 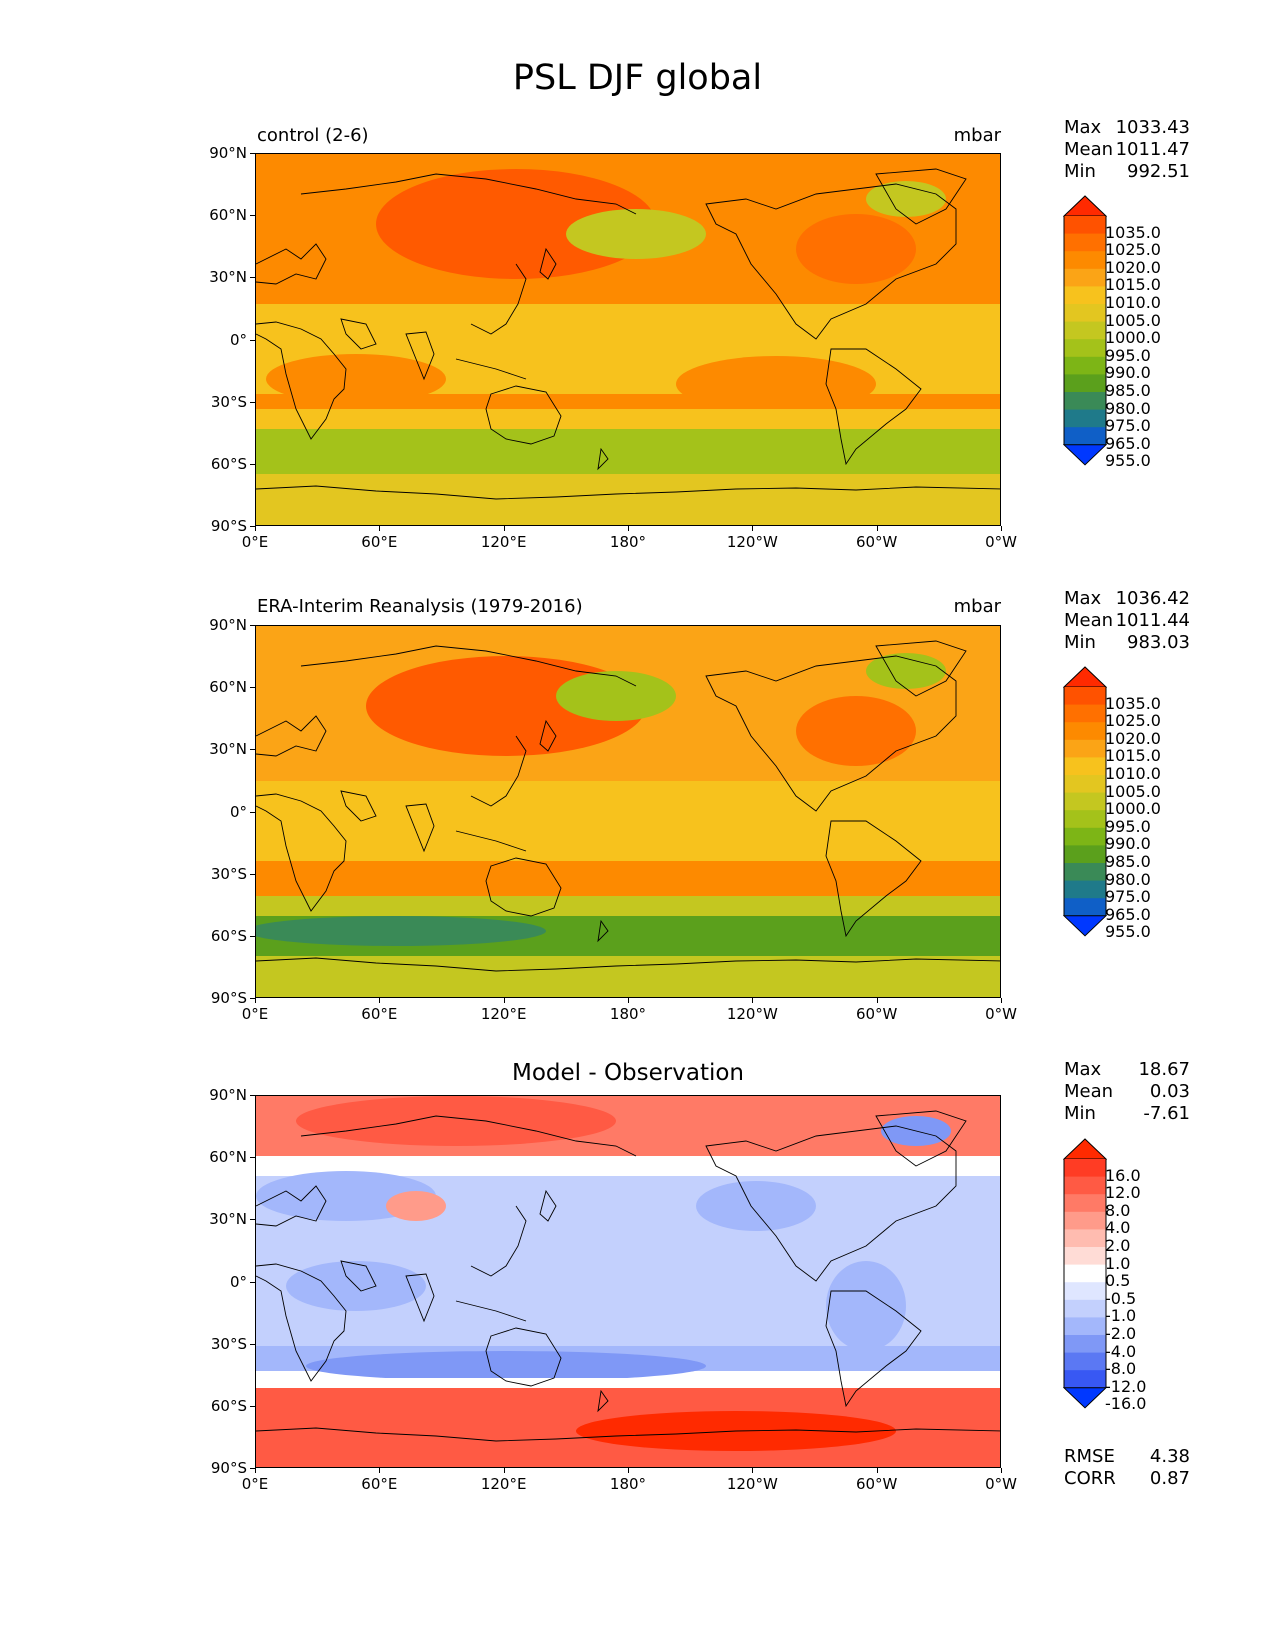 I want to click on lat-tick-label: 30°N, so click(x=228, y=749).